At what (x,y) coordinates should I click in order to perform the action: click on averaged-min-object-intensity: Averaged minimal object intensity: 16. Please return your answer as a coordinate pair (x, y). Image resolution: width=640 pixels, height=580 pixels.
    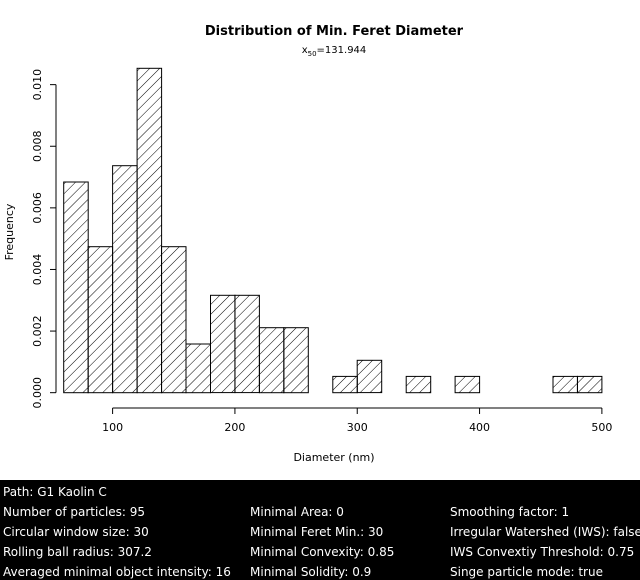
    Looking at the image, I should click on (117, 572).